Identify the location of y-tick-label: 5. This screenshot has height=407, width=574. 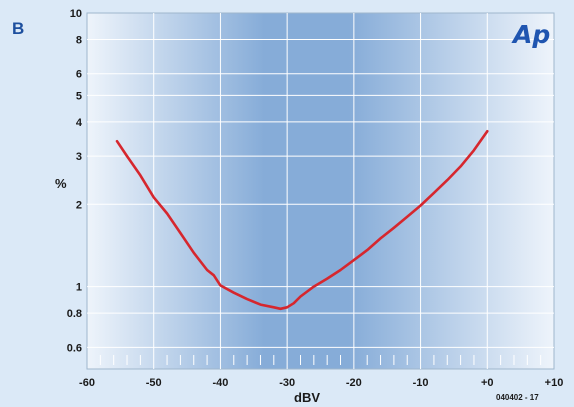
(79, 96).